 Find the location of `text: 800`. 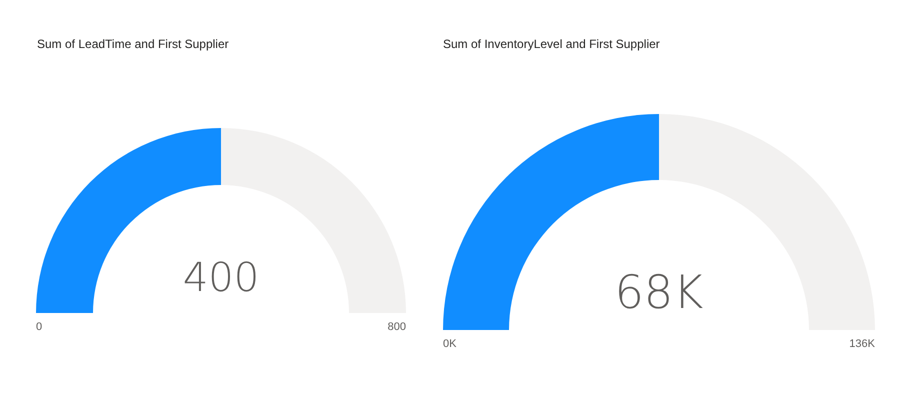

text: 800 is located at coordinates (397, 327).